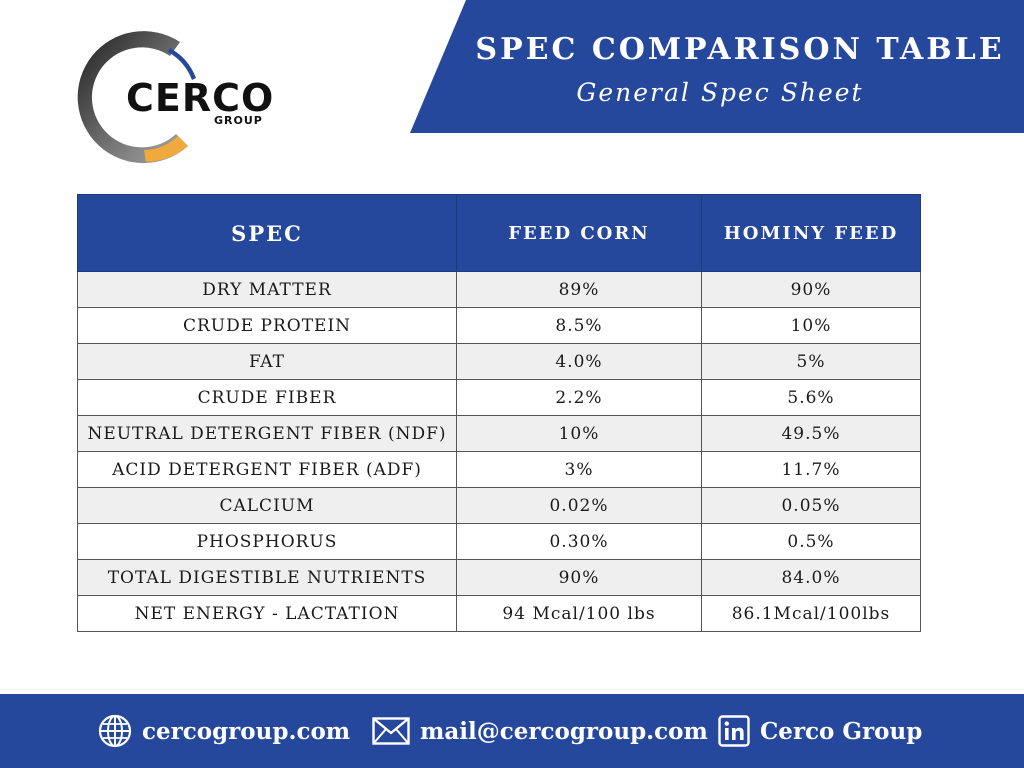  Describe the element at coordinates (811, 541) in the screenshot. I see `hominy-feed-cell: 0.5%` at that location.